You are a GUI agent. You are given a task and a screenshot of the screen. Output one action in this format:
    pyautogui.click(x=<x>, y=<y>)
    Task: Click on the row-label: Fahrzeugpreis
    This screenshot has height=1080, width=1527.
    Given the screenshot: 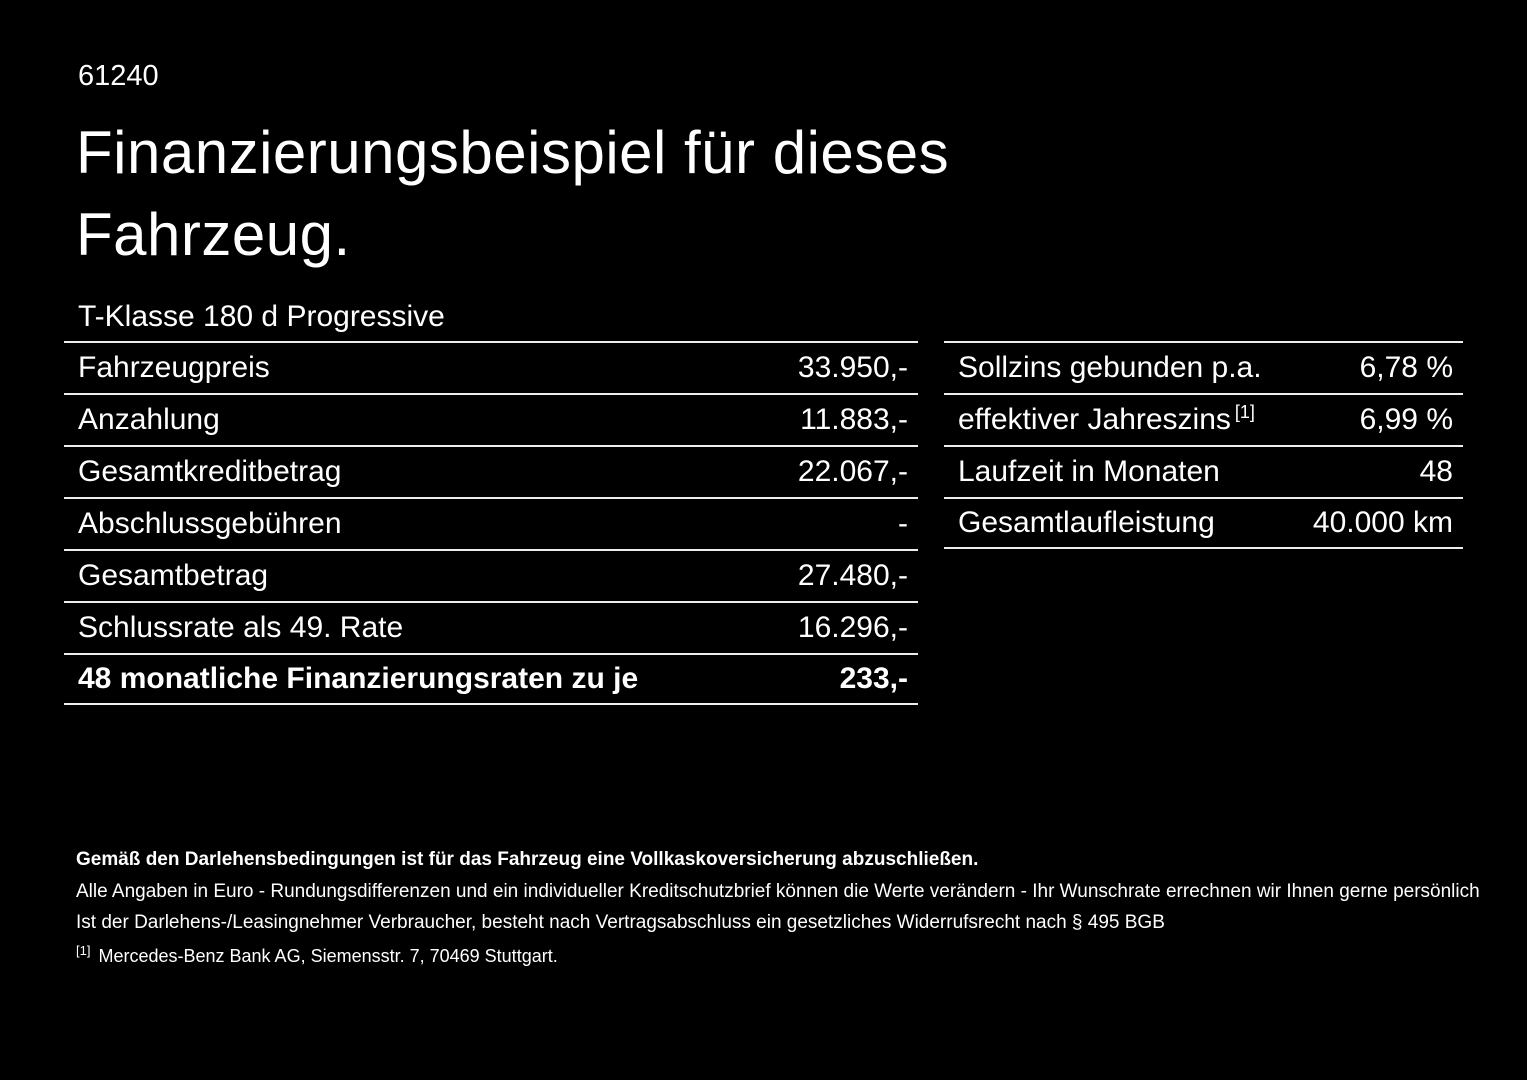 What is the action you would take?
    pyautogui.click(x=174, y=367)
    